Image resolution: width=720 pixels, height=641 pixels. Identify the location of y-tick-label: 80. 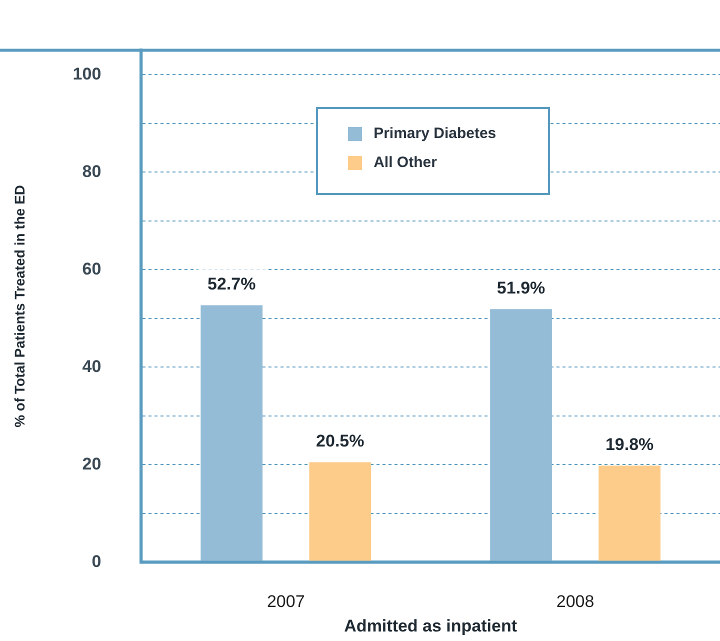
(92, 171).